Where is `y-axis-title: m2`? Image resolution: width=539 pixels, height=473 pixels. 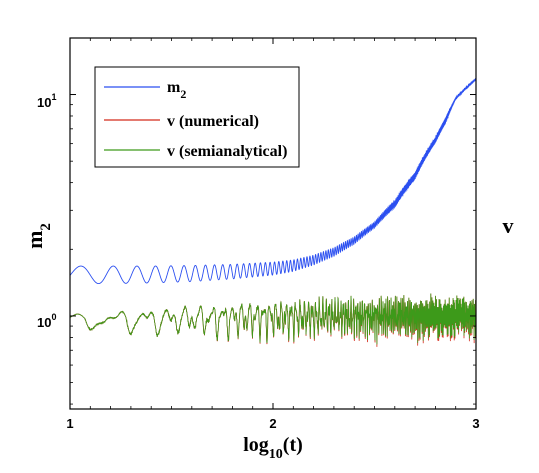
y-axis-title: m2 is located at coordinates (38, 236).